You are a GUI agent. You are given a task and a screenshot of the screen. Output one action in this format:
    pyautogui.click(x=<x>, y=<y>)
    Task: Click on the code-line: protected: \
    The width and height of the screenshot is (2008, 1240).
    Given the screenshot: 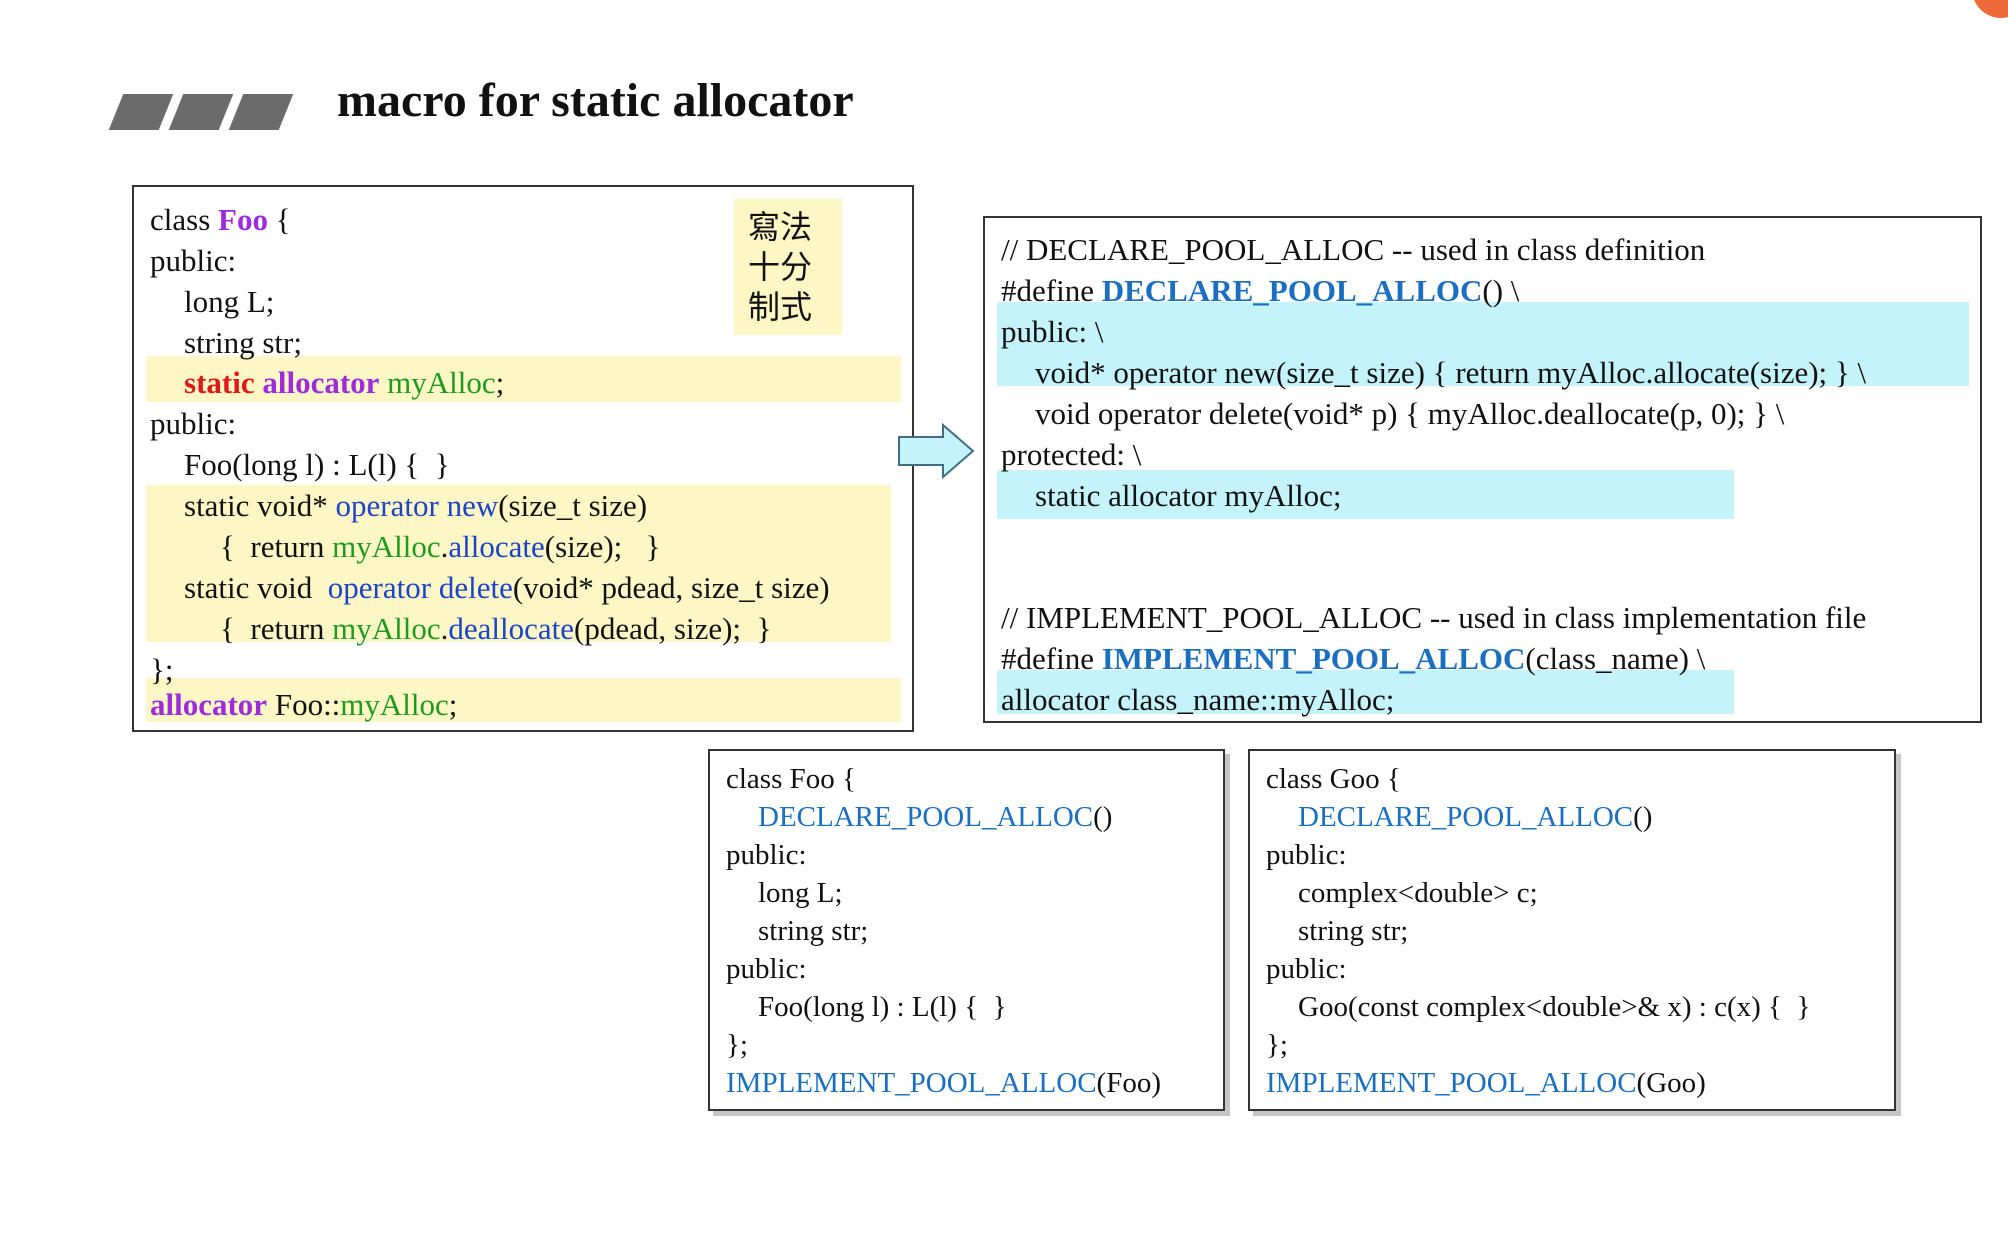 What is the action you would take?
    pyautogui.click(x=1071, y=454)
    